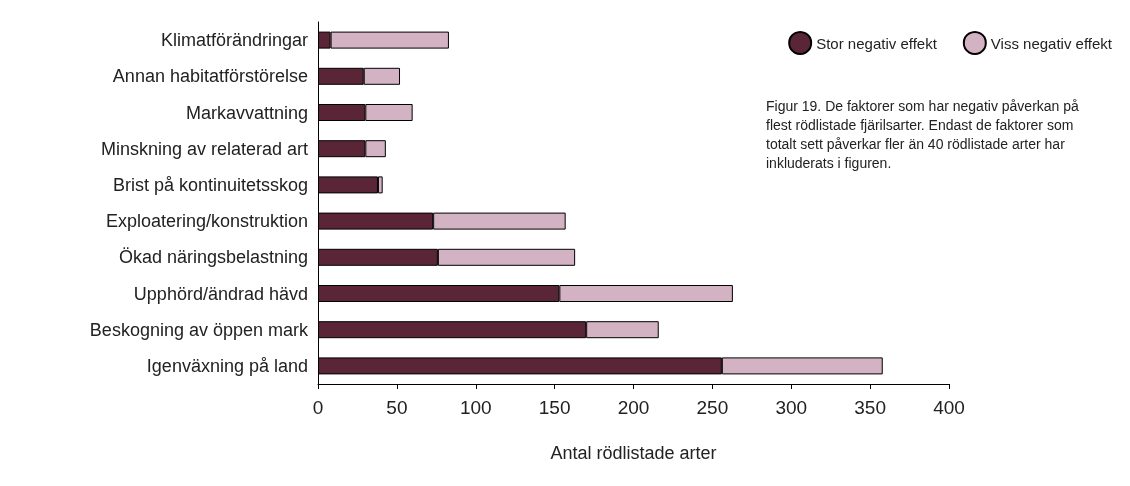  Describe the element at coordinates (475, 407) in the screenshot. I see `x-tick-label: 100` at that location.